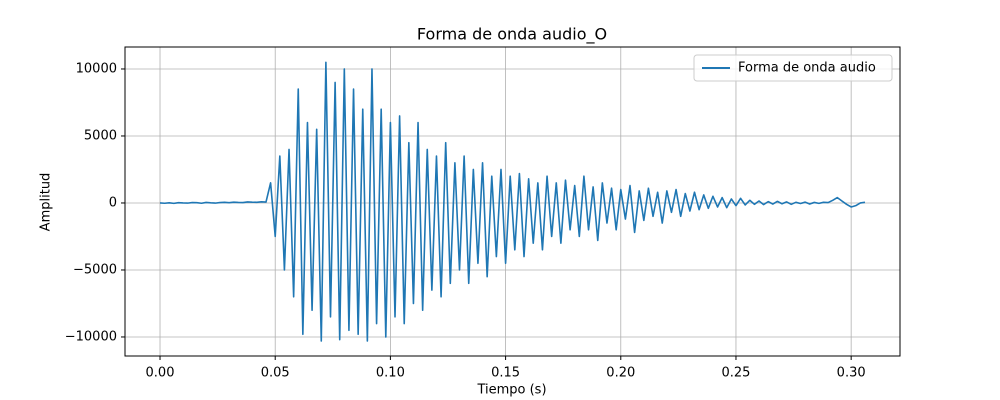 Image resolution: width=1000 pixels, height=400 pixels. I want to click on y-axis-label: Amplitud, so click(46, 202).